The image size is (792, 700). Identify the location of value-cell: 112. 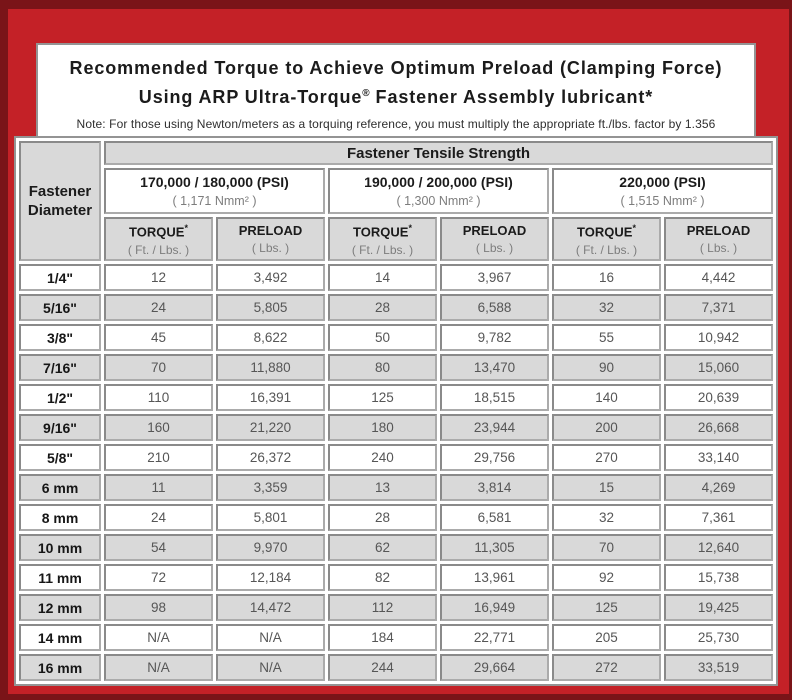
(382, 607).